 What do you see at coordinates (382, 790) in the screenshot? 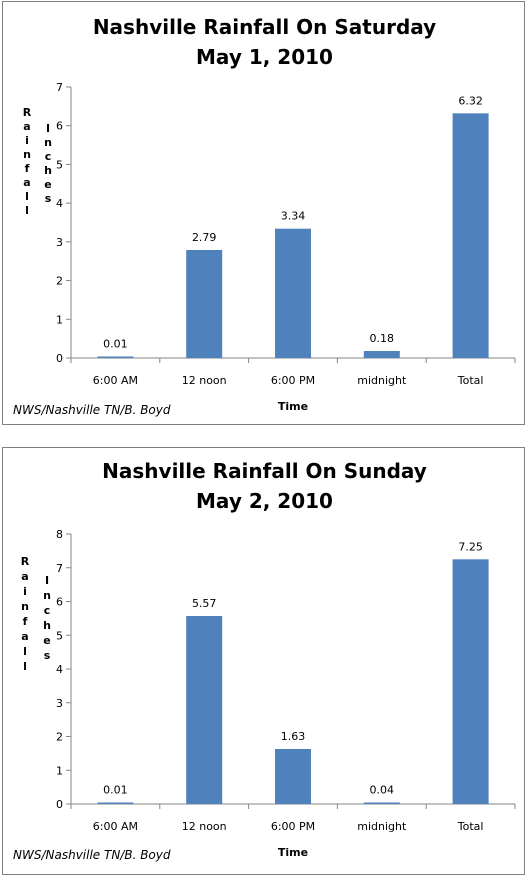
I see `data-label: 0.04` at bounding box center [382, 790].